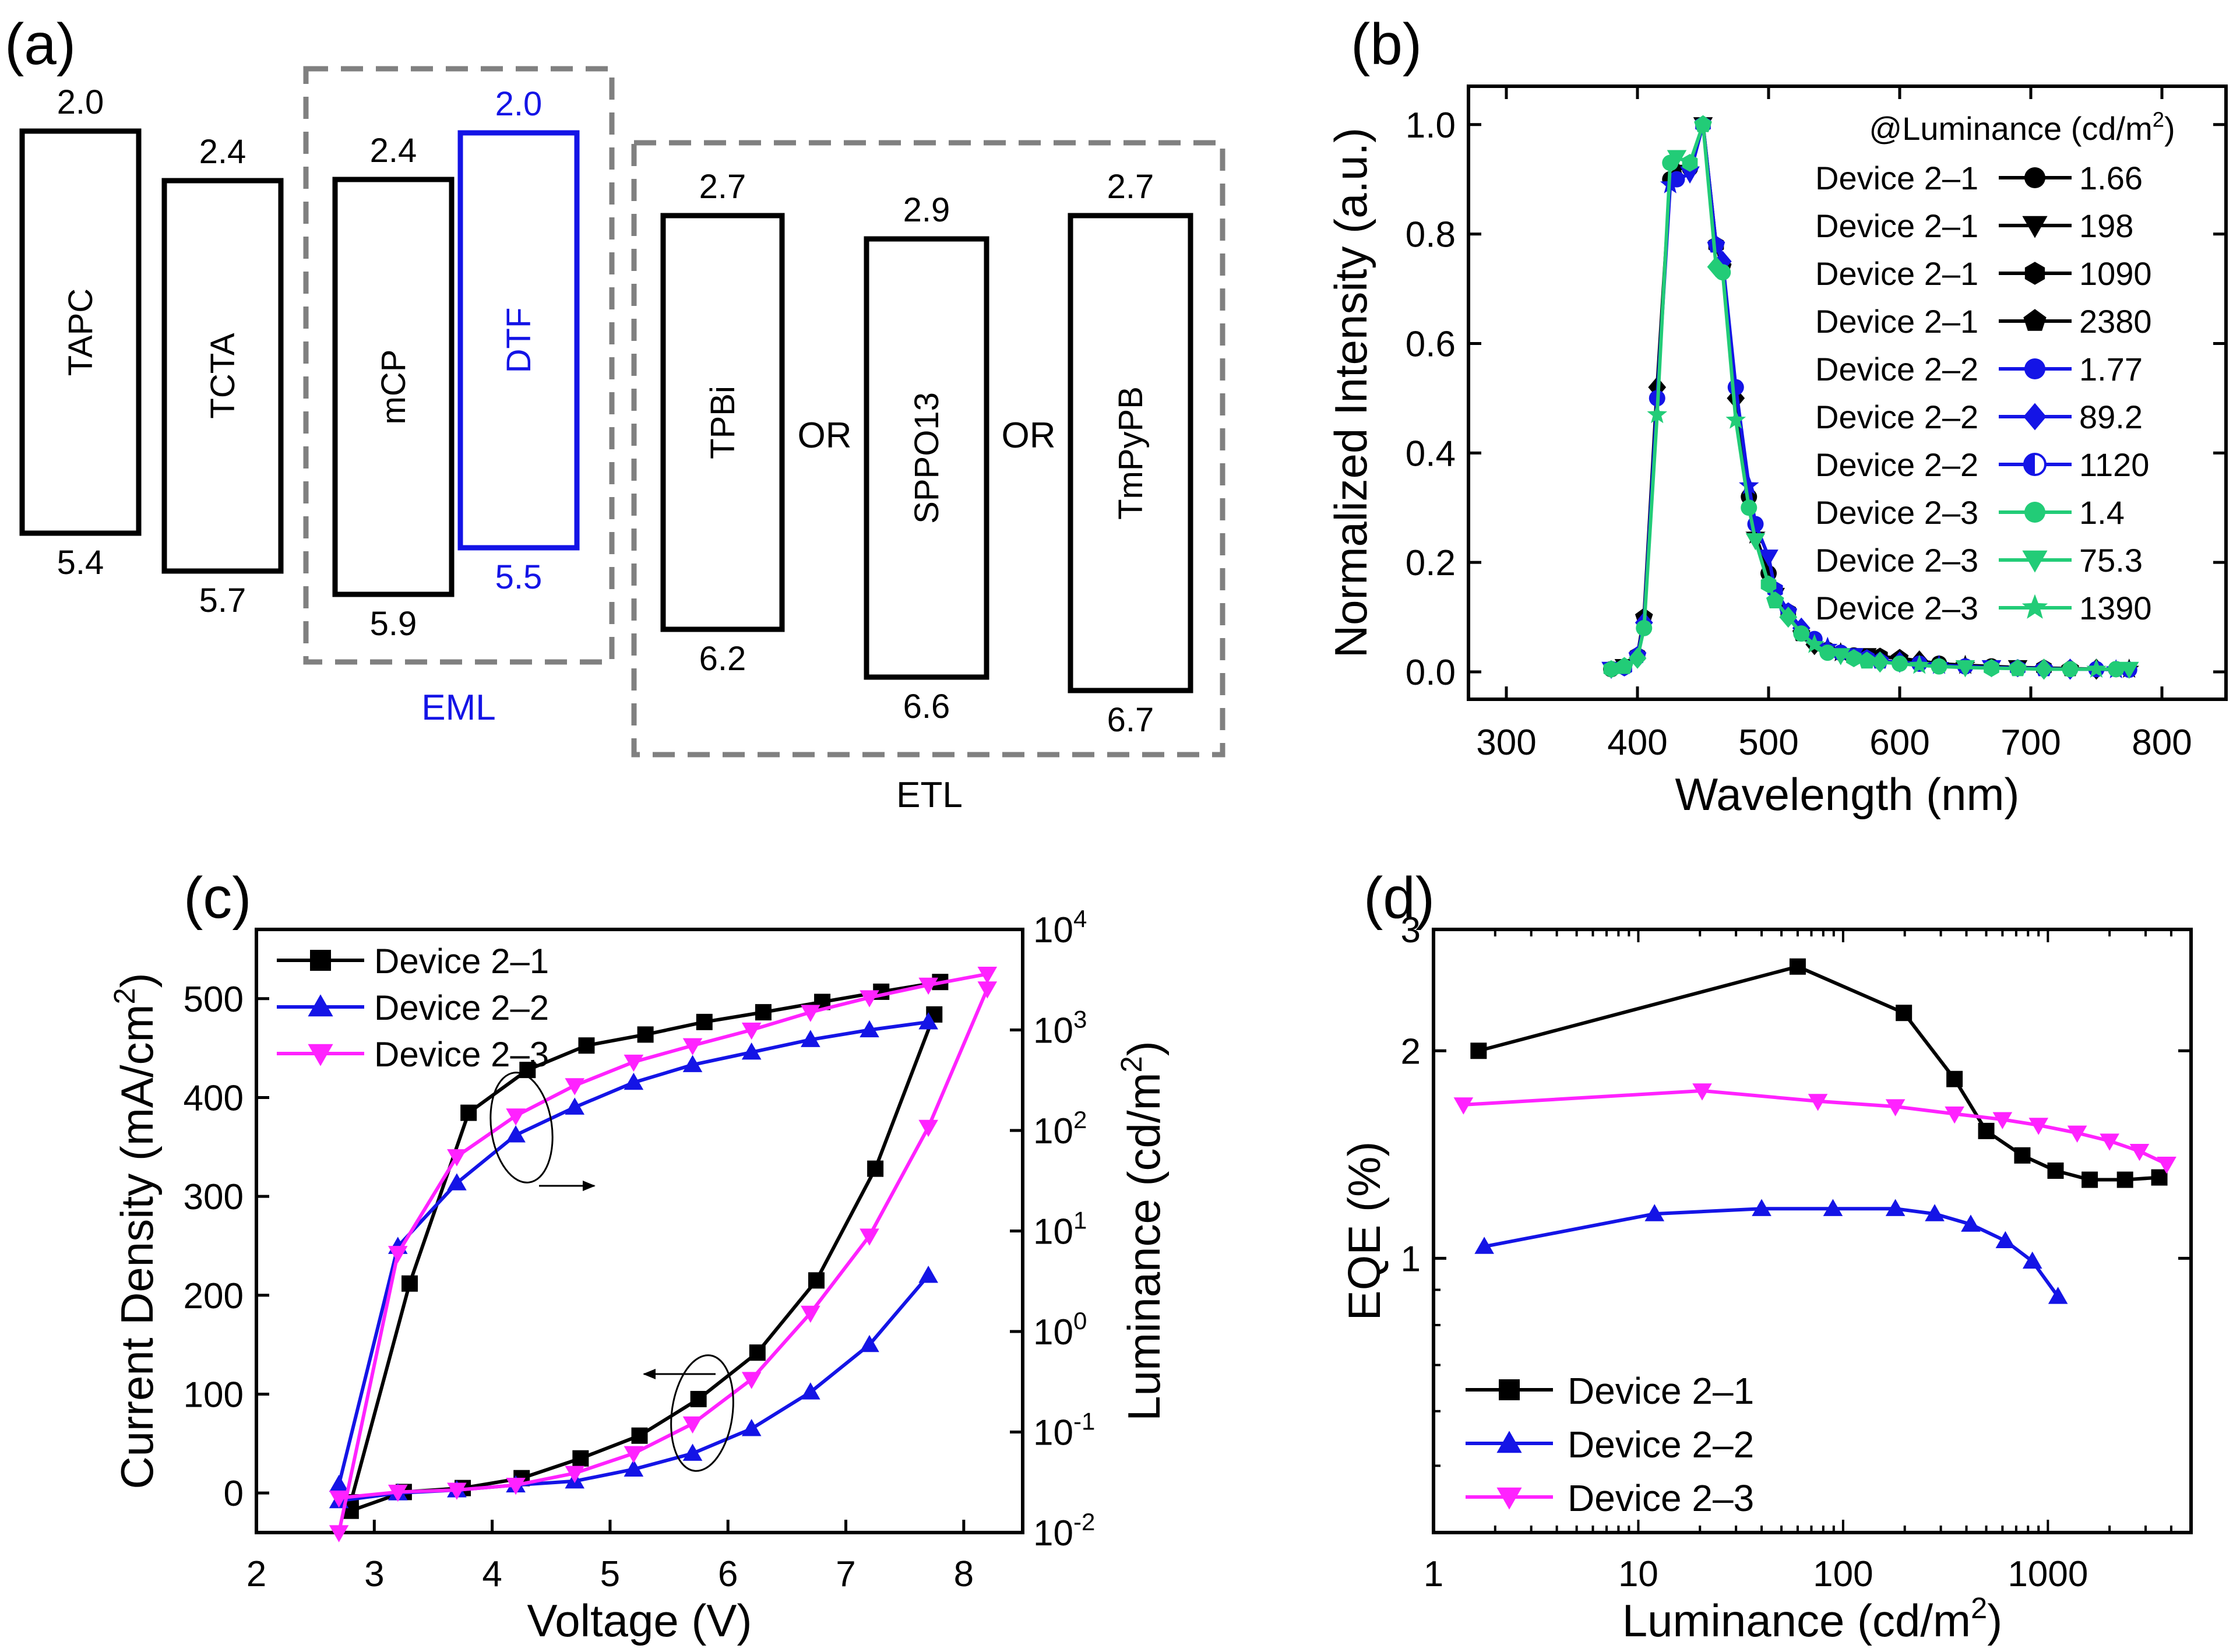 Image resolution: width=2240 pixels, height=1652 pixels. I want to click on b-ytick-label: 0.8, so click(1431, 235).